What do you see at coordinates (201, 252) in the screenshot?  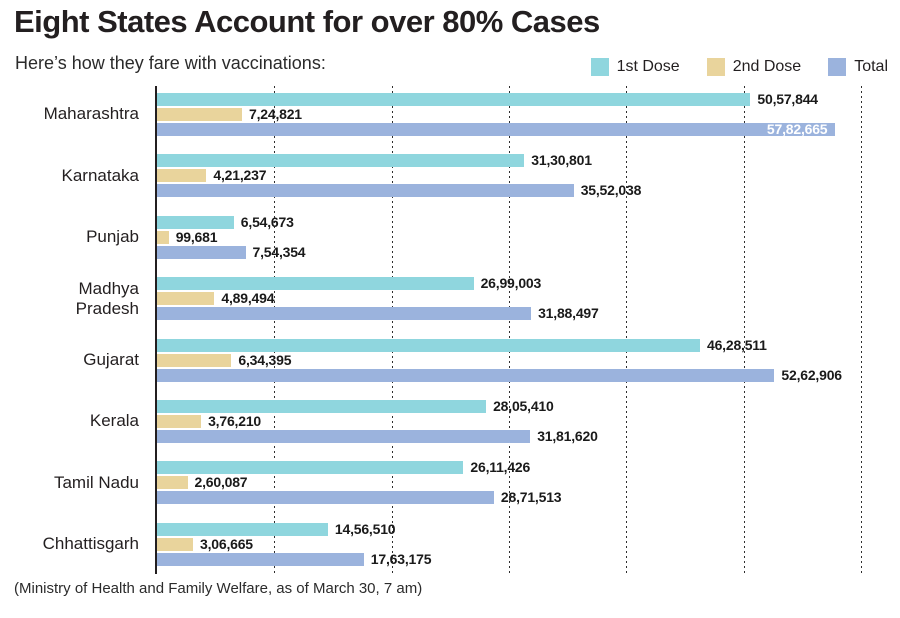 I see `bar-punjab-total` at bounding box center [201, 252].